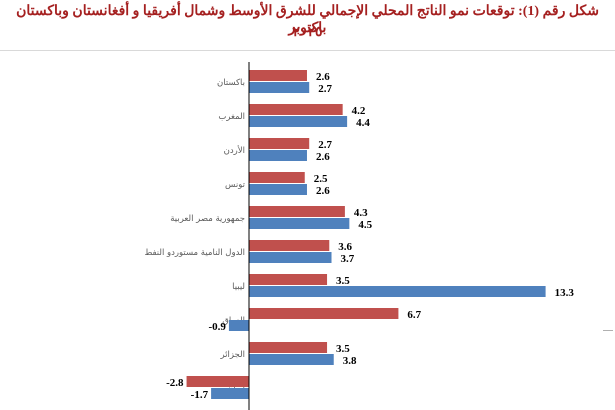  Describe the element at coordinates (218, 327) in the screenshot. I see `data-label: -0.9` at that location.